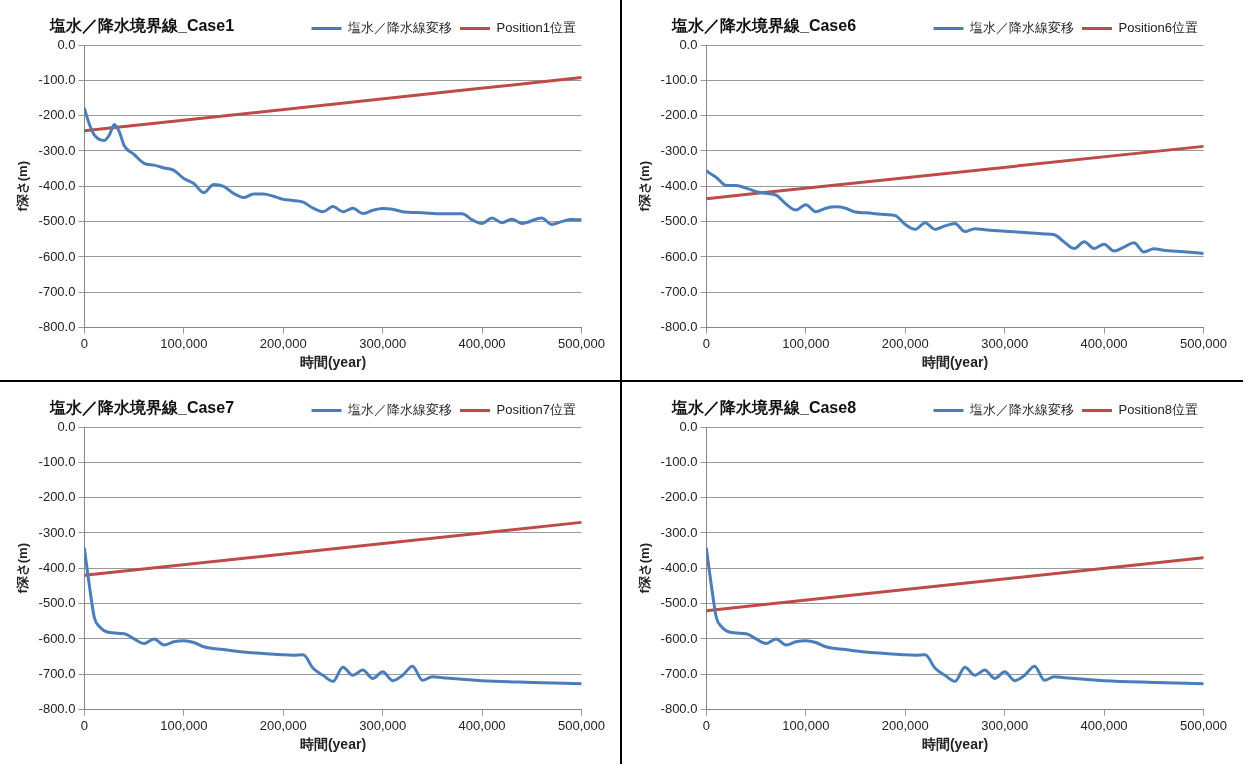  What do you see at coordinates (142, 408) in the screenshot?
I see `chart-title: 塩水／降水境界線_Case7` at bounding box center [142, 408].